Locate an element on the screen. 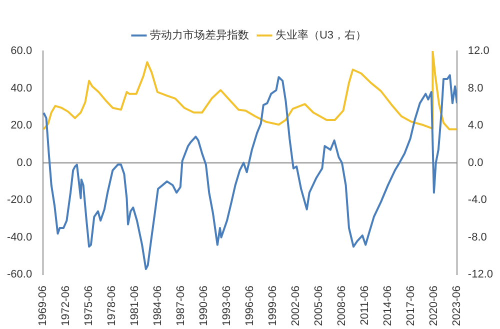  y2-tick-label: -12.0 is located at coordinates (481, 274).